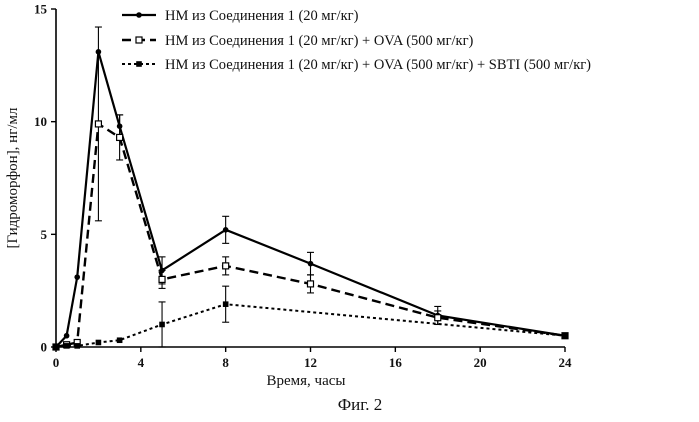 The width and height of the screenshot is (699, 422). I want to click on y-axis-label: [Гидроморфон], нг/мл, so click(13, 178).